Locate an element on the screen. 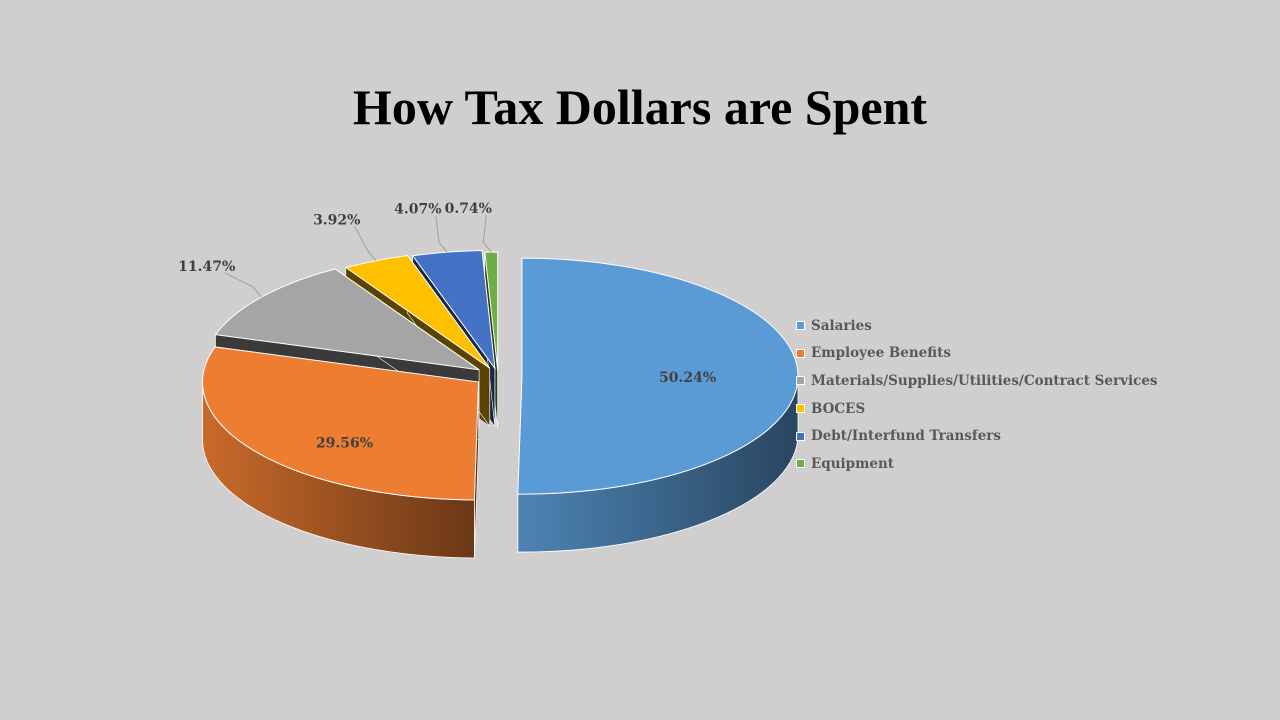  pie-data-label-5: 0.74% is located at coordinates (468, 209).